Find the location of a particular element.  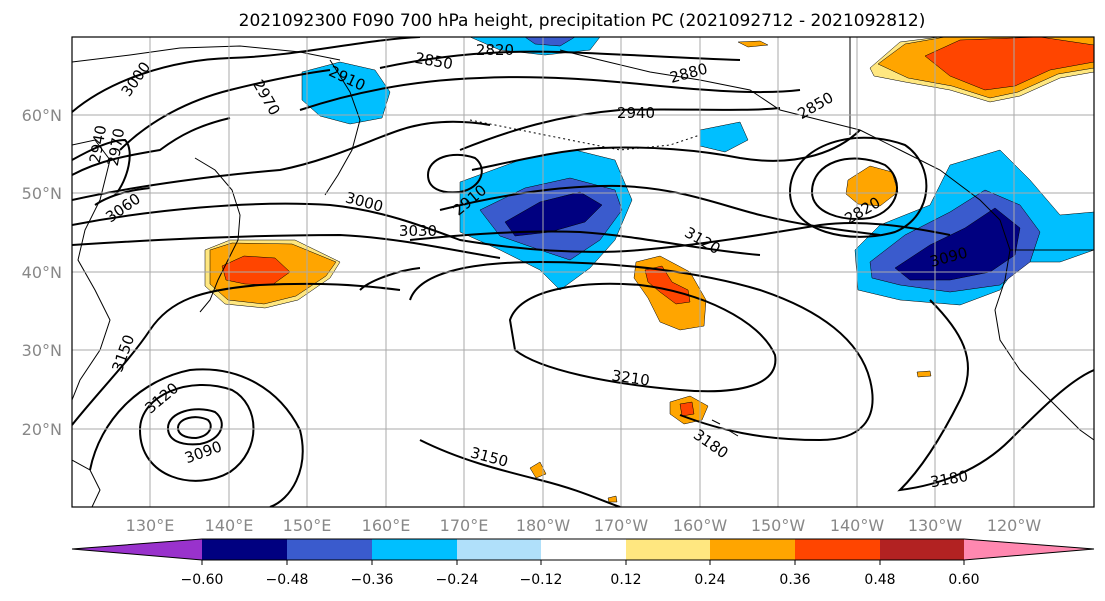

coastline-north-america is located at coordinates (1044, 330).